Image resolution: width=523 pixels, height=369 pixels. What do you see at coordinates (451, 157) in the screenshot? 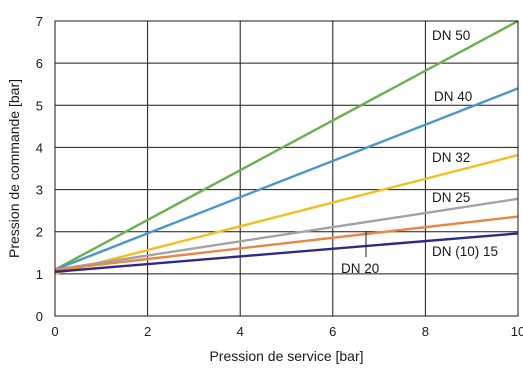
I see `series-label-dn-32: DN 32` at bounding box center [451, 157].